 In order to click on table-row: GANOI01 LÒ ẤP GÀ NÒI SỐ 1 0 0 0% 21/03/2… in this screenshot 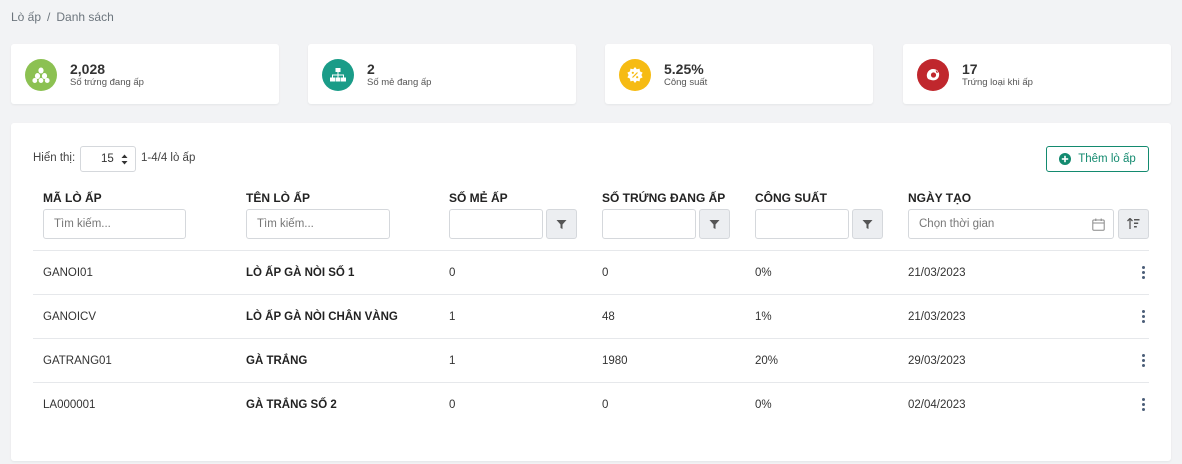, I will do `click(591, 272)`.